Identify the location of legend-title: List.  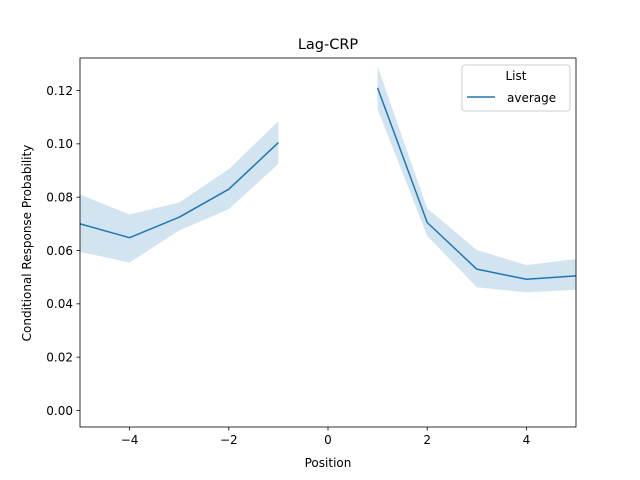
(516, 76).